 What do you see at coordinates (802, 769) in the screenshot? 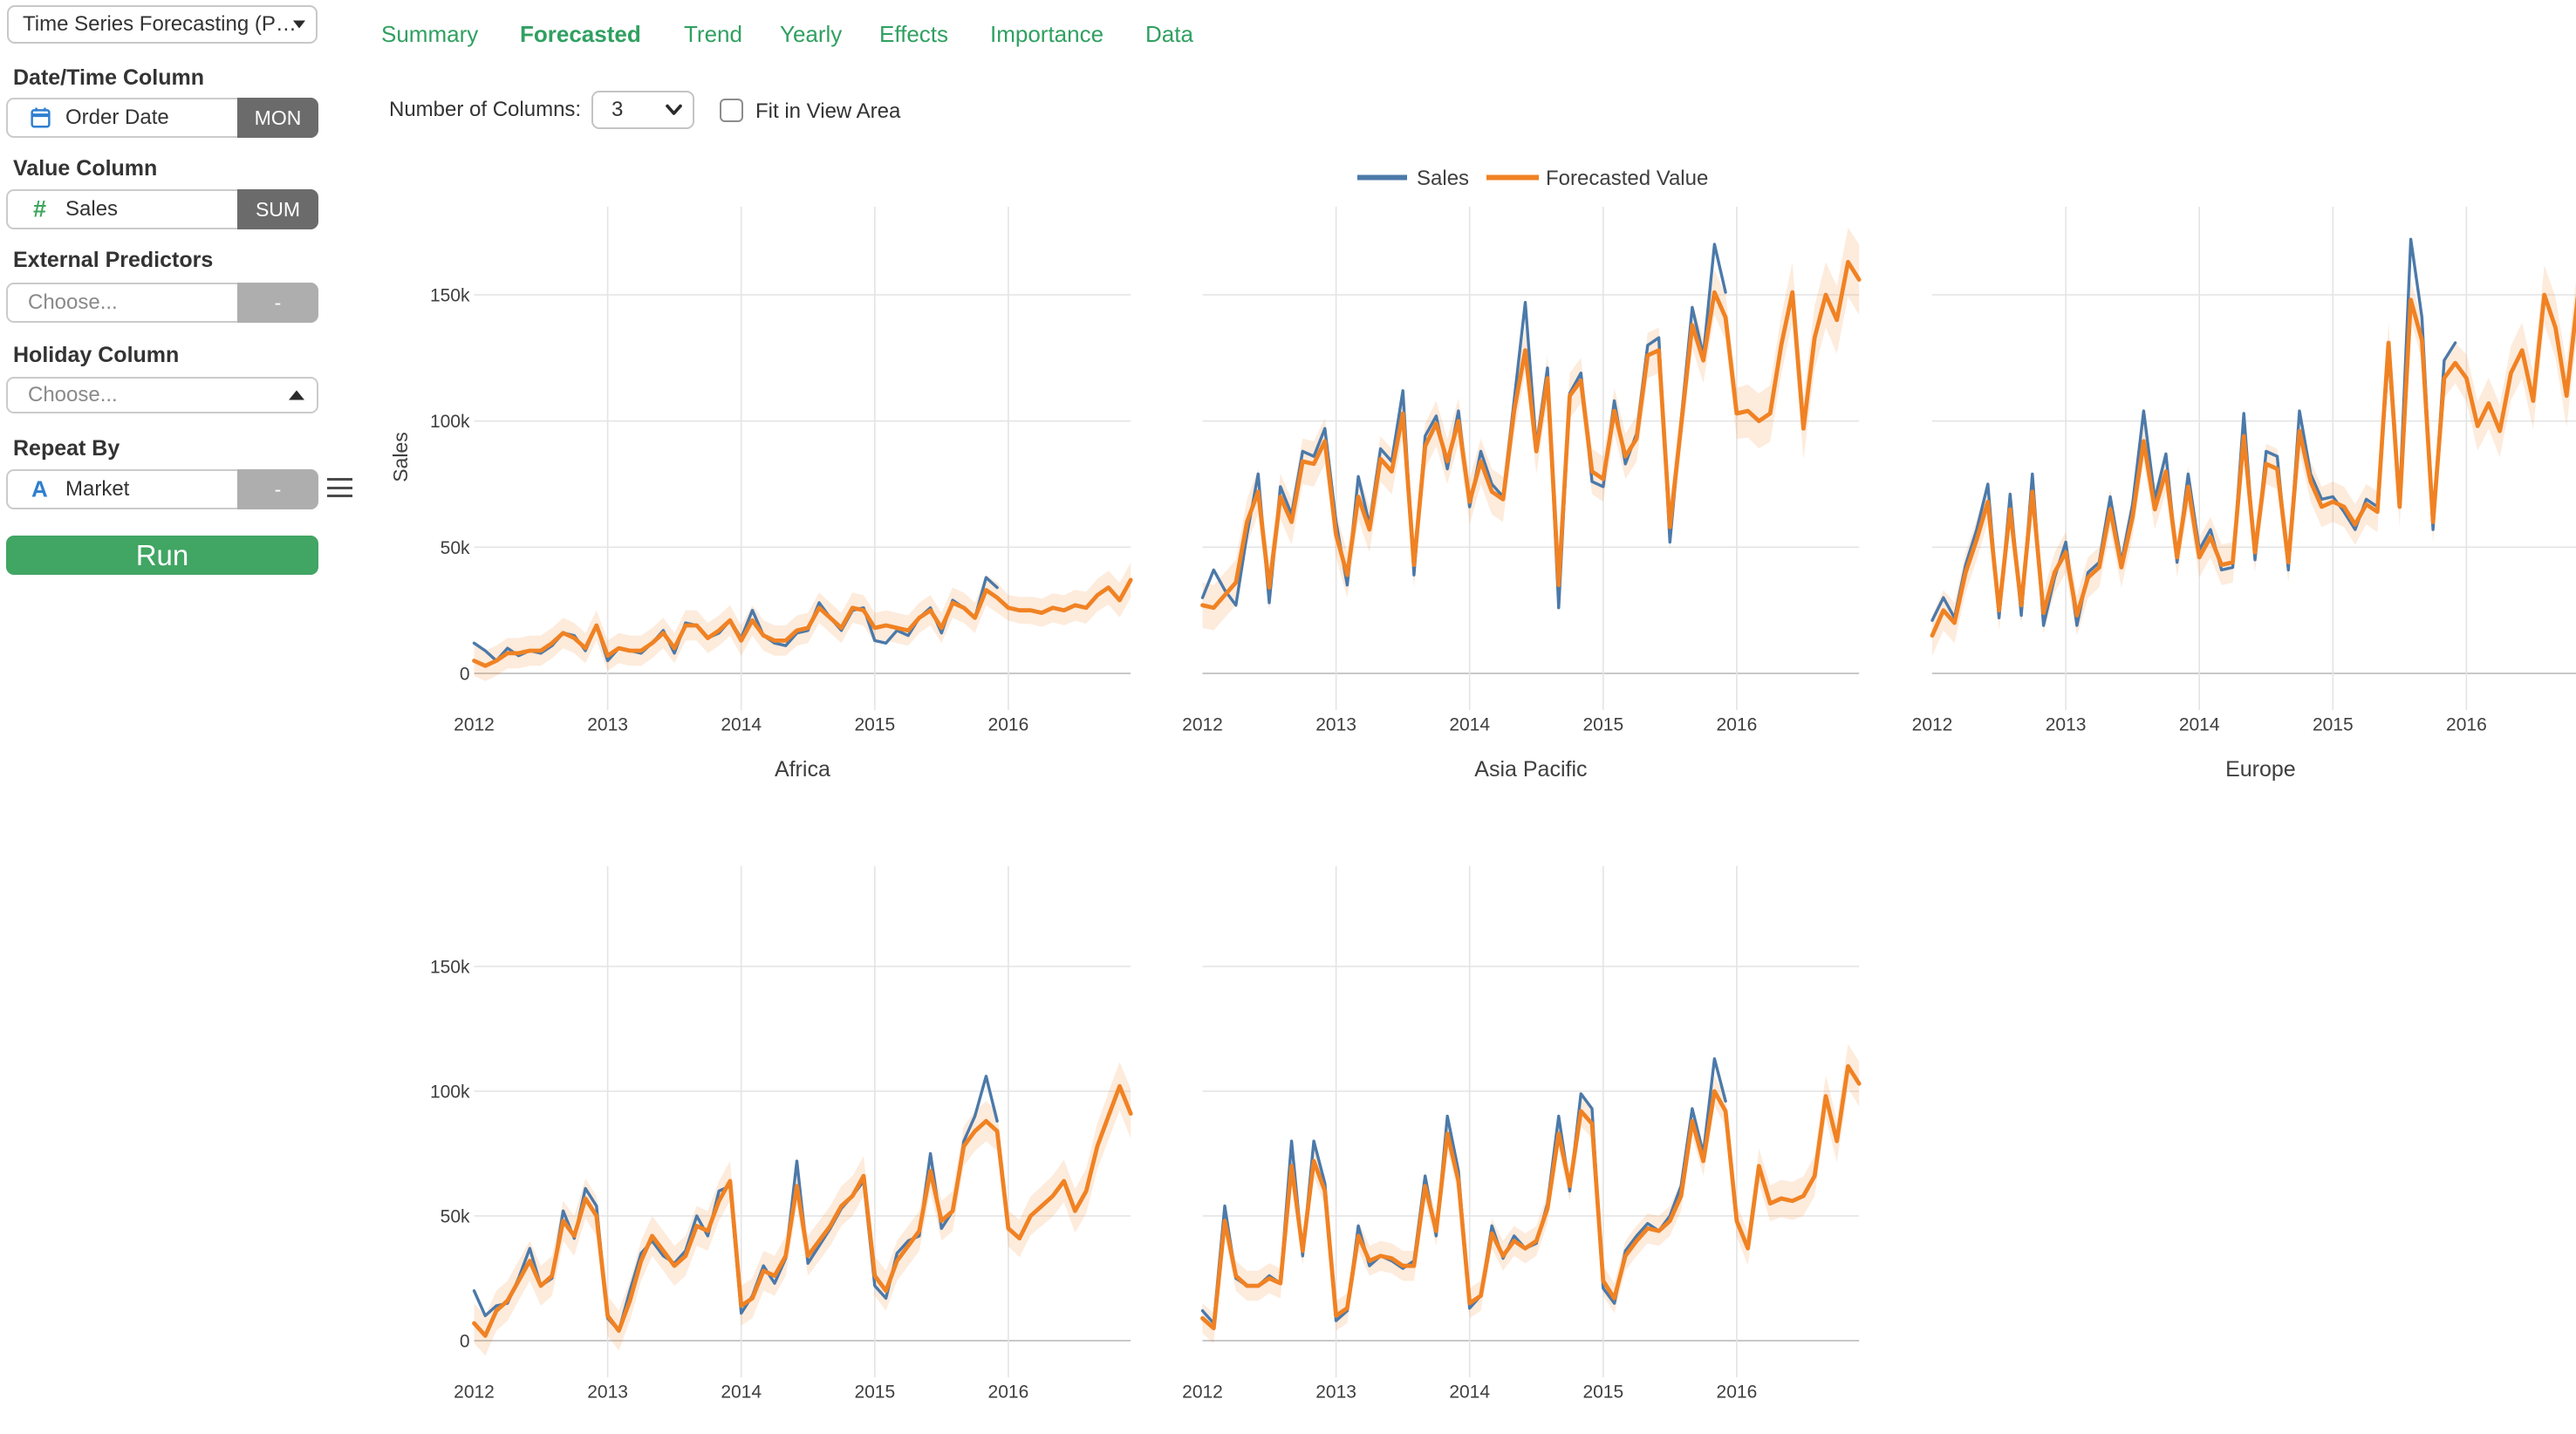
I see `svg-text: Africa` at bounding box center [802, 769].